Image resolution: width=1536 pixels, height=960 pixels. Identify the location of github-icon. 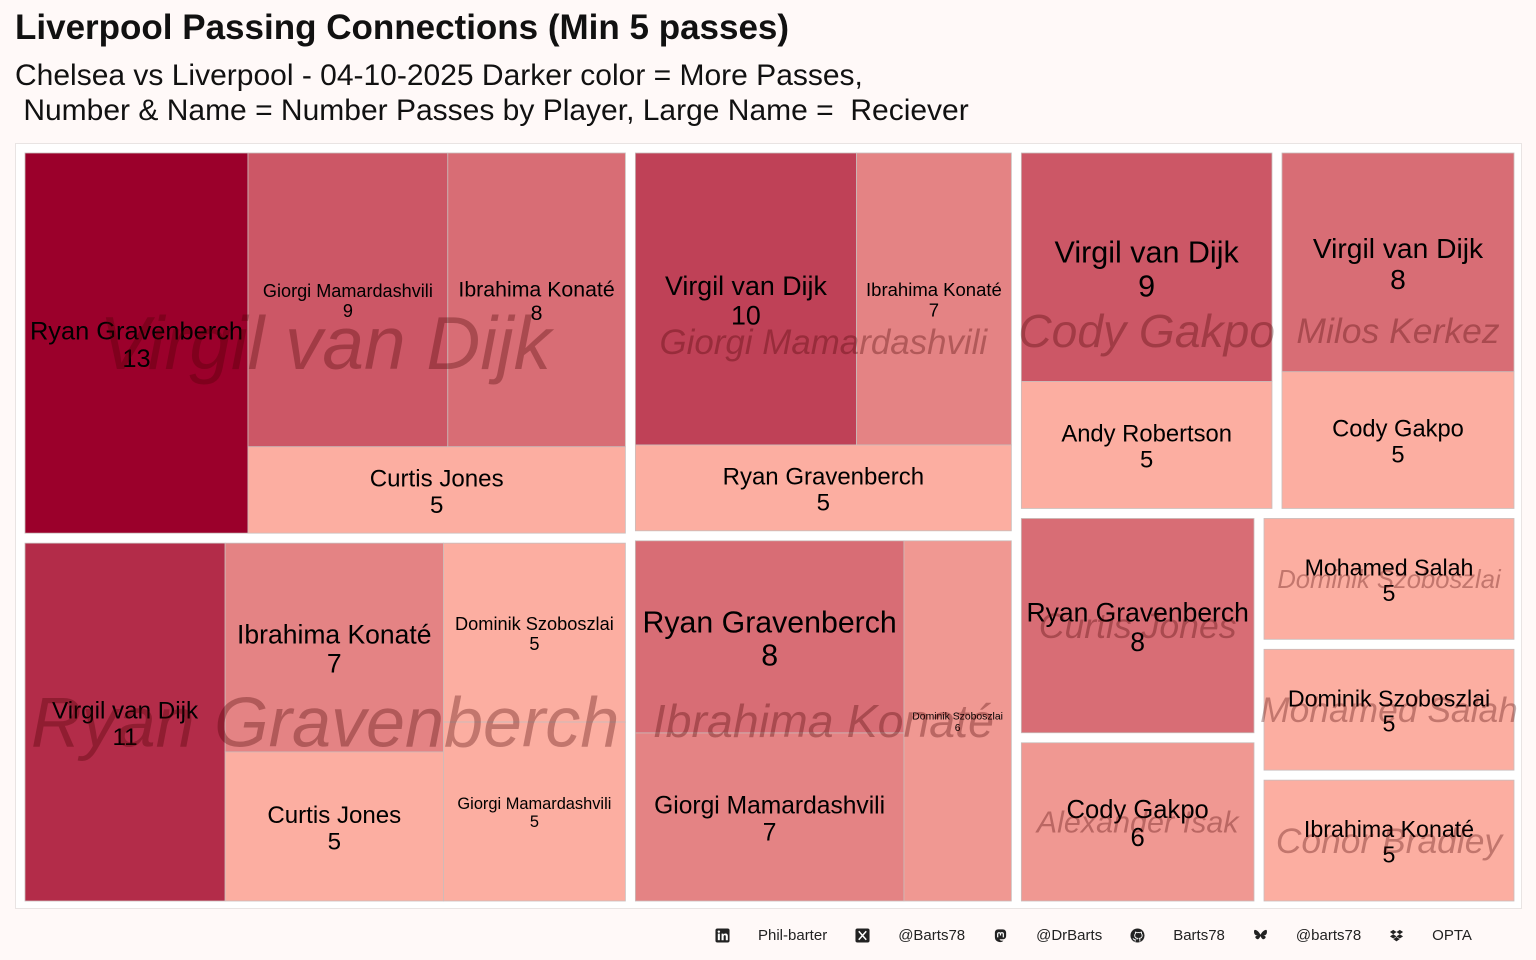
(1137, 935).